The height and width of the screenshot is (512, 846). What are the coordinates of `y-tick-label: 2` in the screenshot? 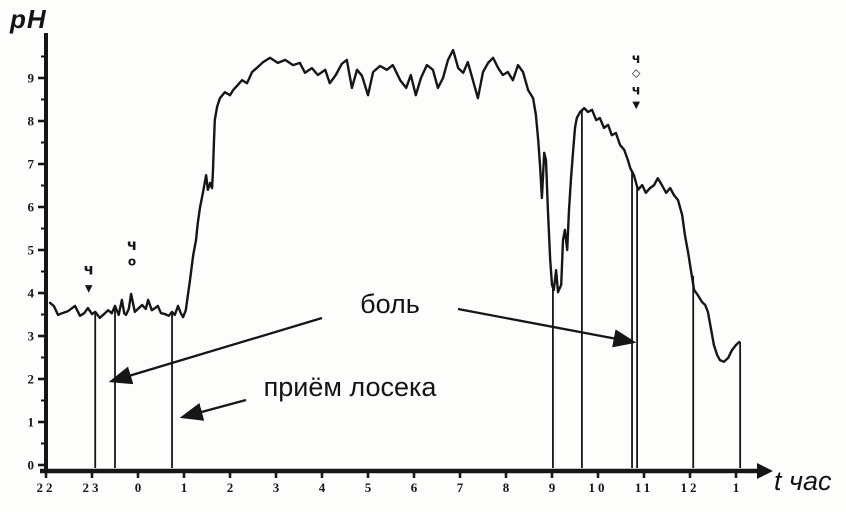 It's located at (31, 379).